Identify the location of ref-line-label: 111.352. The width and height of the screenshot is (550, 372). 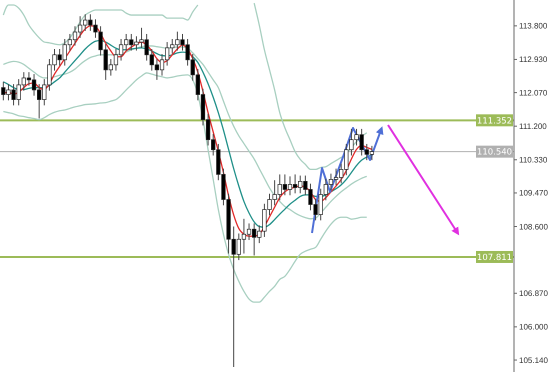
(494, 121).